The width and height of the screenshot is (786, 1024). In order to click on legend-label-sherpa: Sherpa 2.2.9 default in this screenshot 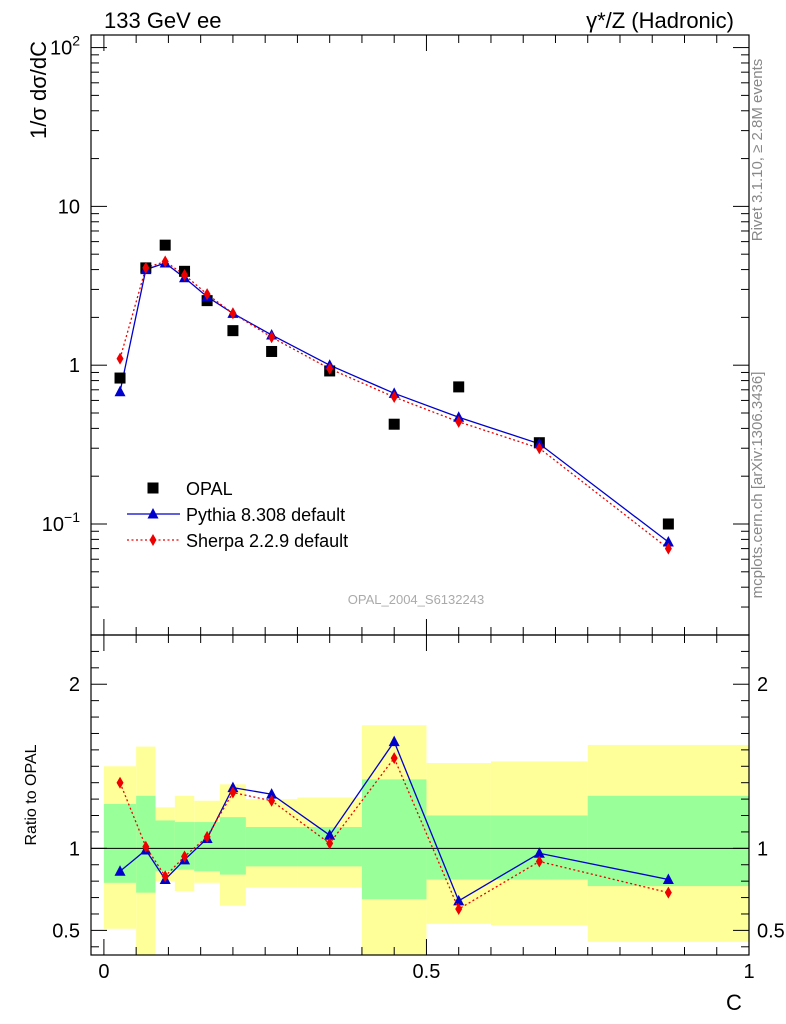, I will do `click(267, 541)`.